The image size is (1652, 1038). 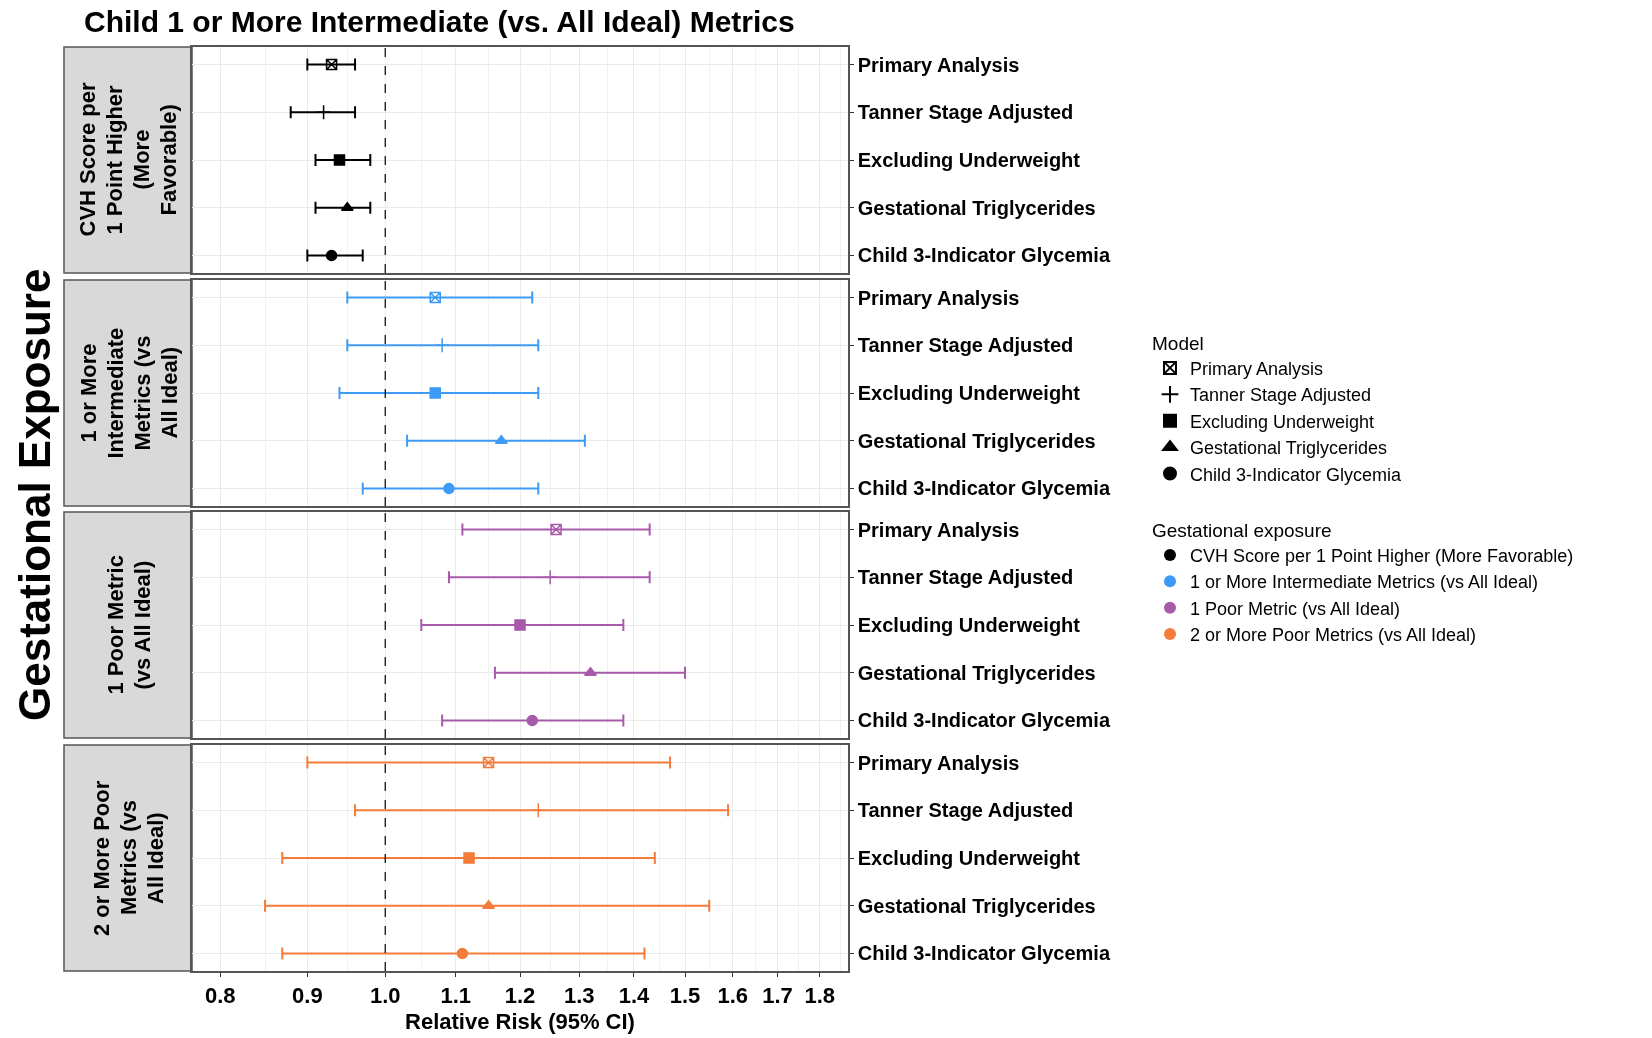 What do you see at coordinates (1295, 608) in the screenshot?
I see `legend-label: 1 Poor Metric (vs All Ideal)` at bounding box center [1295, 608].